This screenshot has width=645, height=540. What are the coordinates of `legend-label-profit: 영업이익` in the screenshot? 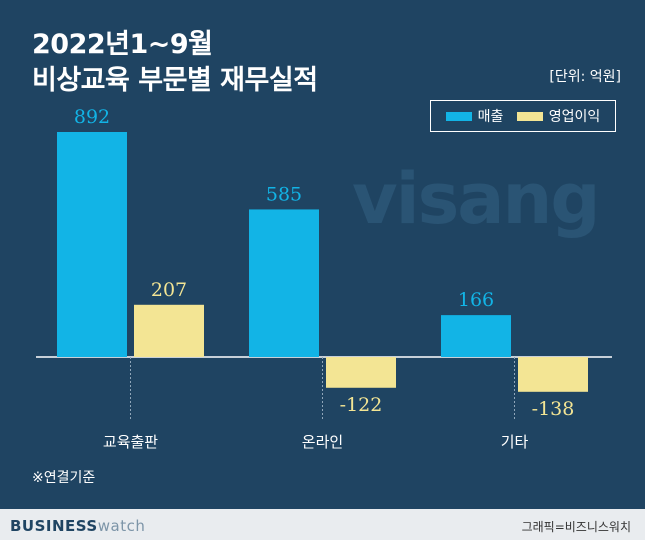 It's located at (574, 117).